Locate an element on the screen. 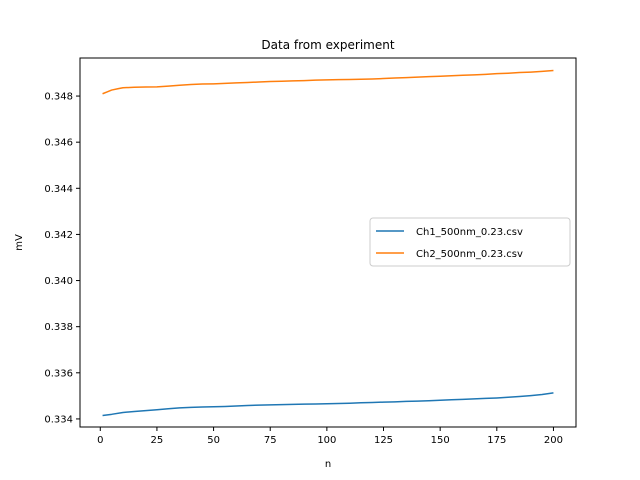 Image resolution: width=640 pixels, height=480 pixels. x-tick-label: 50 is located at coordinates (213, 440).